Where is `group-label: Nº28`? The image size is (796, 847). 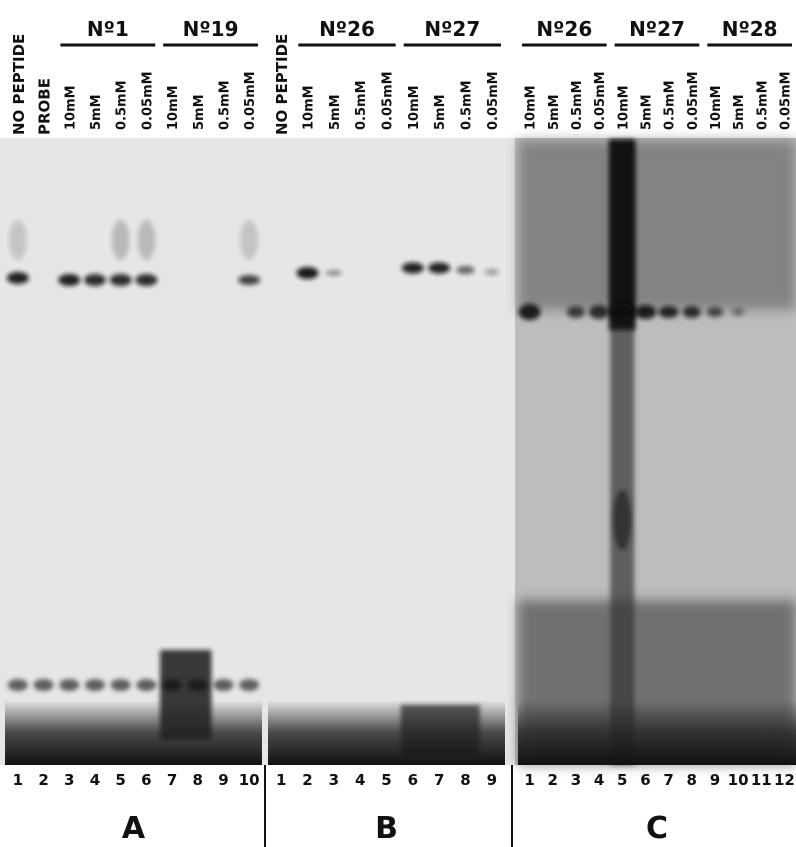
group-label: Nº28 is located at coordinates (750, 29).